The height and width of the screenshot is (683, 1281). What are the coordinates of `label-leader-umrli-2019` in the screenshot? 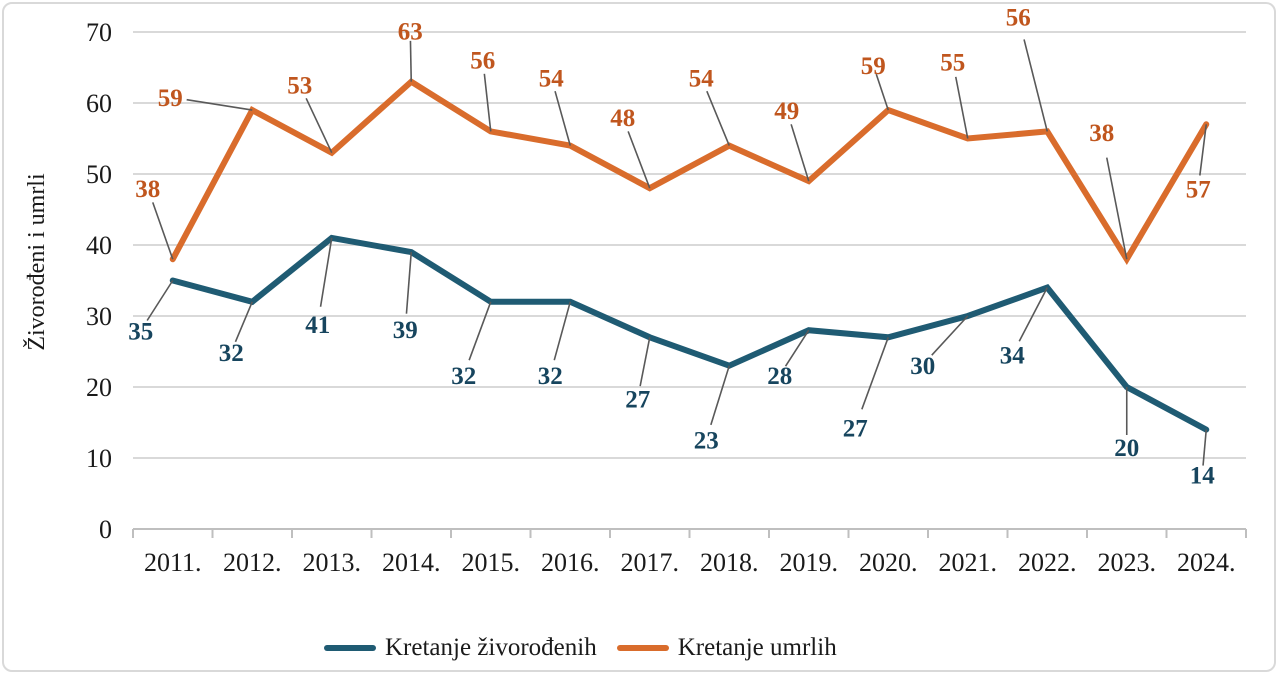 It's located at (800, 153).